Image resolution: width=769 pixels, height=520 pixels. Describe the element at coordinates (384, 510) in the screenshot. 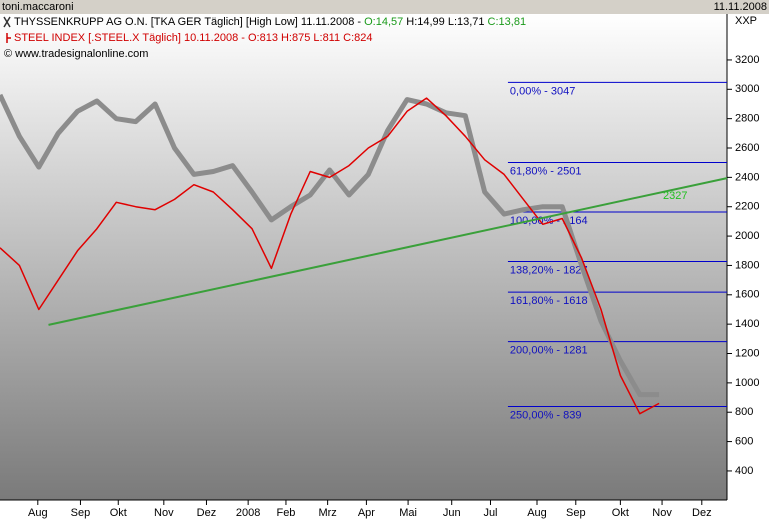

I see `x-axis-area` at that location.